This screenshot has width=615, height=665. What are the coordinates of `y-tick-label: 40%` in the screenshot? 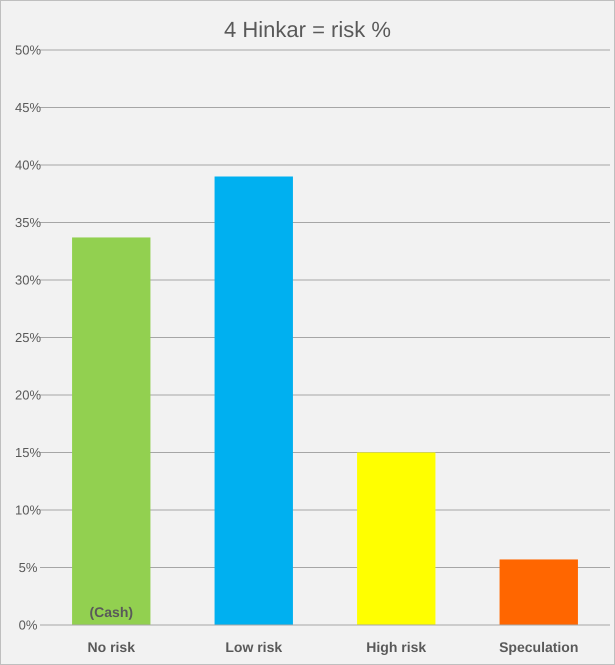 It's located at (28, 165).